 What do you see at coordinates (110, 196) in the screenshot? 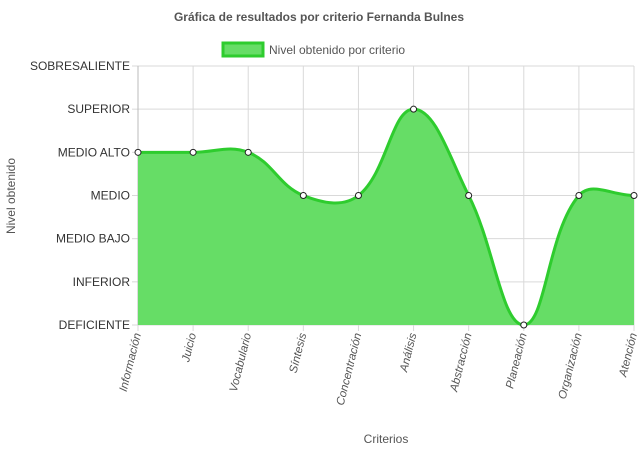
I see `y-tick-label: MEDIO` at bounding box center [110, 196].